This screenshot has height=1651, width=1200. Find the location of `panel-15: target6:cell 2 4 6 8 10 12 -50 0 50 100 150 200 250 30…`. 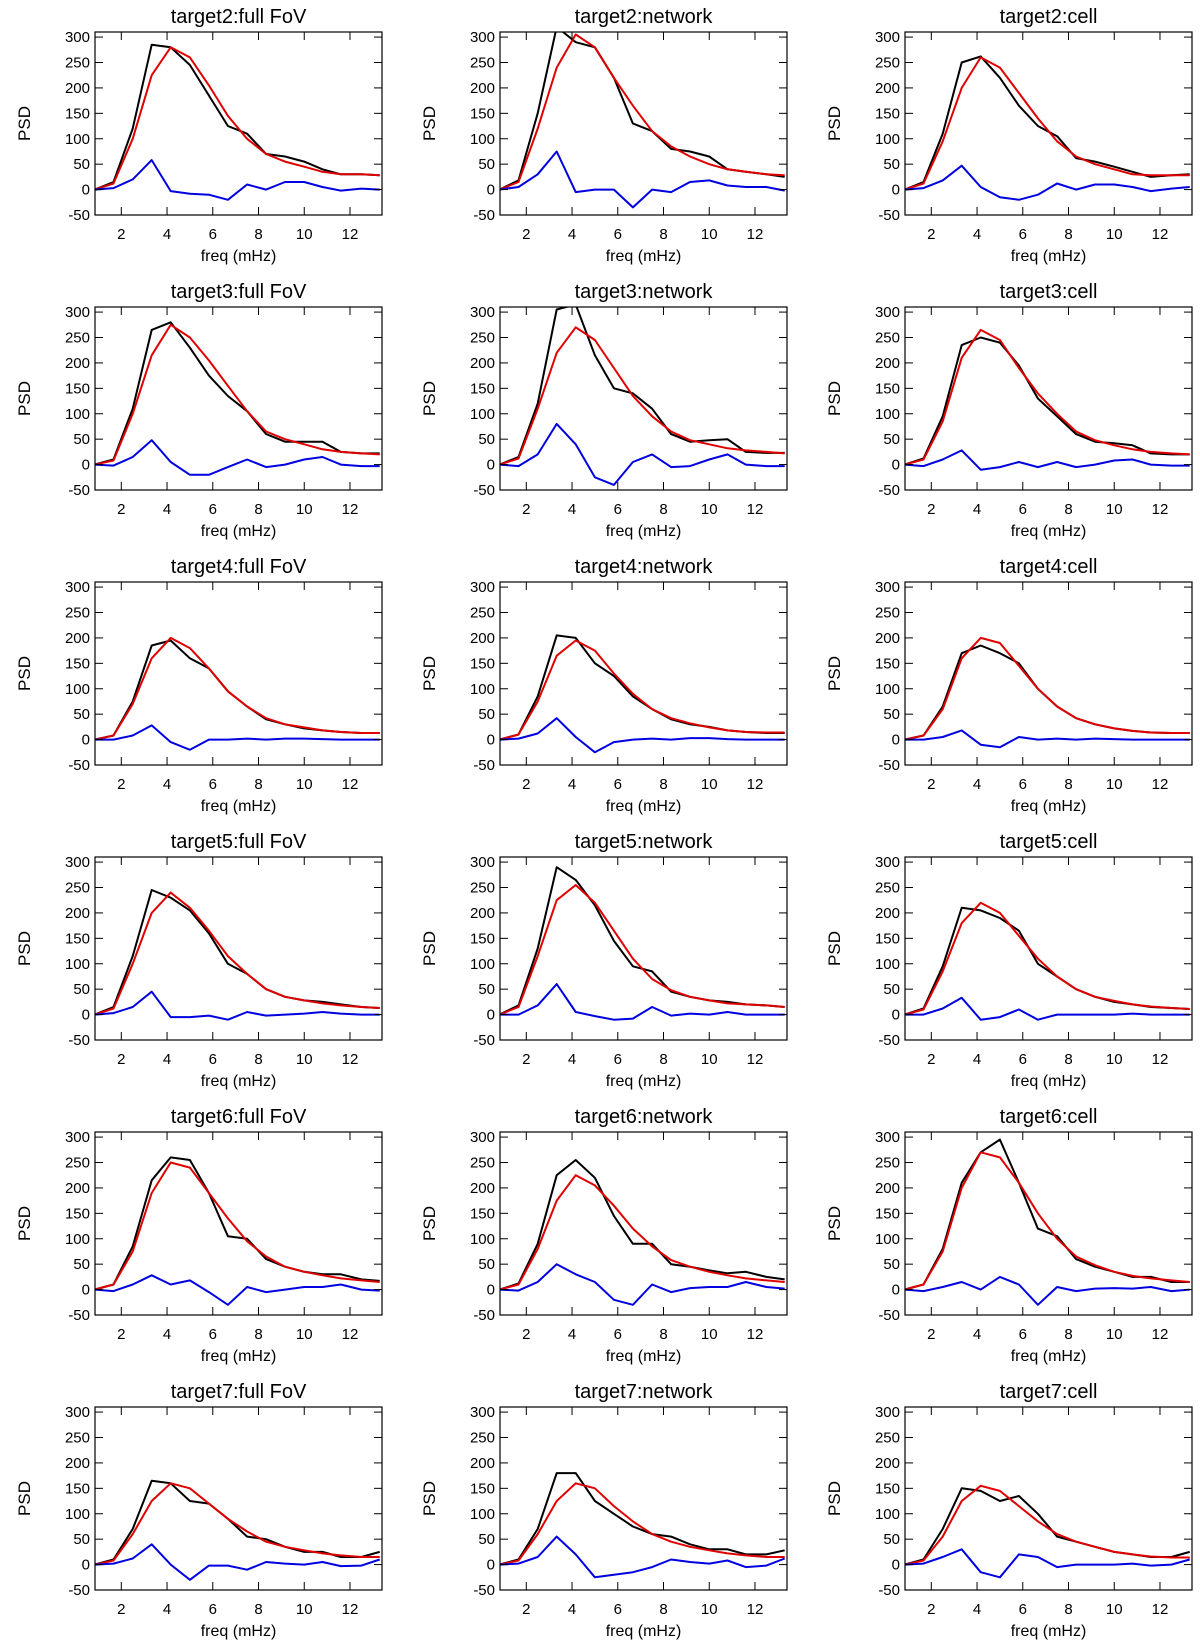

panel-15: target6:cell 2 4 6 8 10 12 -50 0 50 100 150 200 250 30… is located at coordinates (1009, 1235).